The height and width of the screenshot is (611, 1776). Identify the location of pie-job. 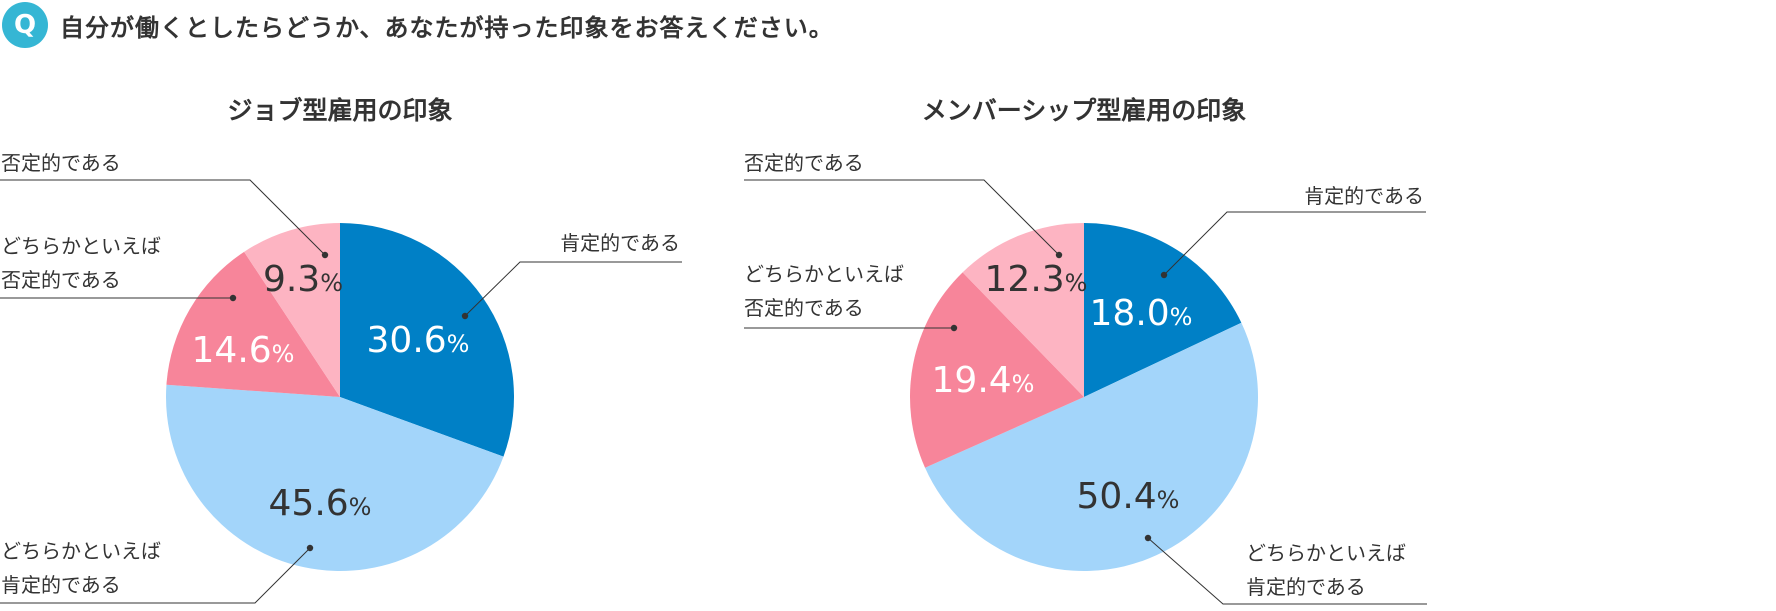
(339, 397).